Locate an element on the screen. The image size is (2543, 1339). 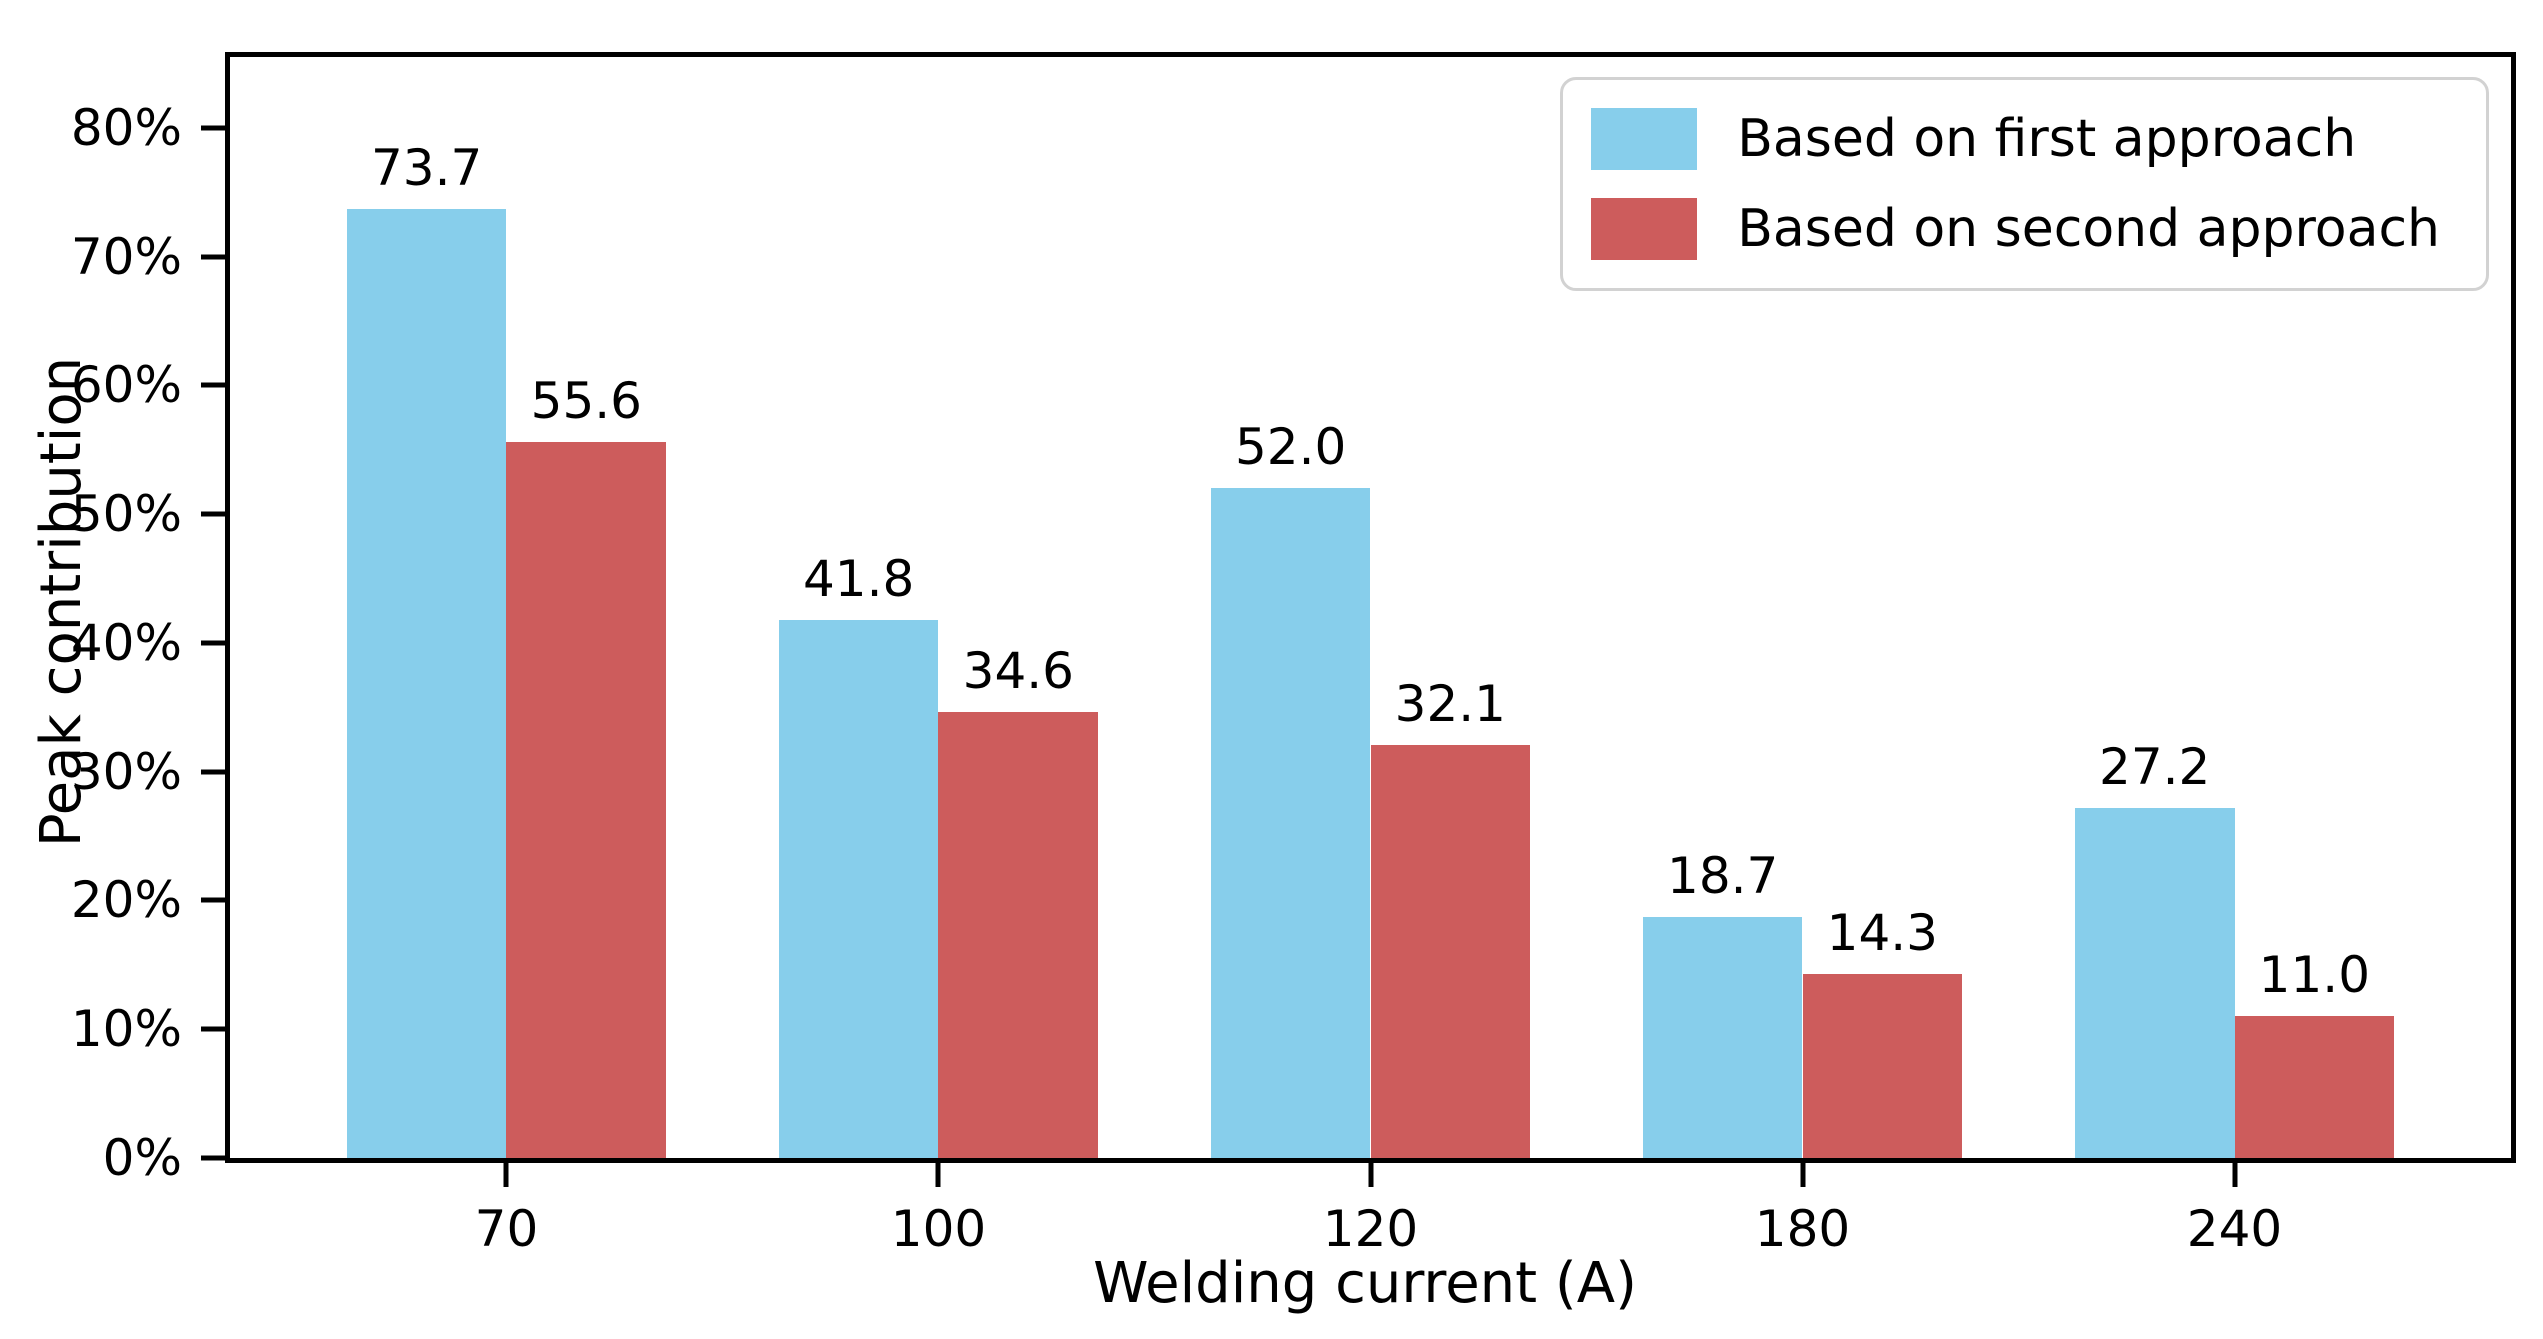
legend-label: Based on first approach is located at coordinates (2047, 139).